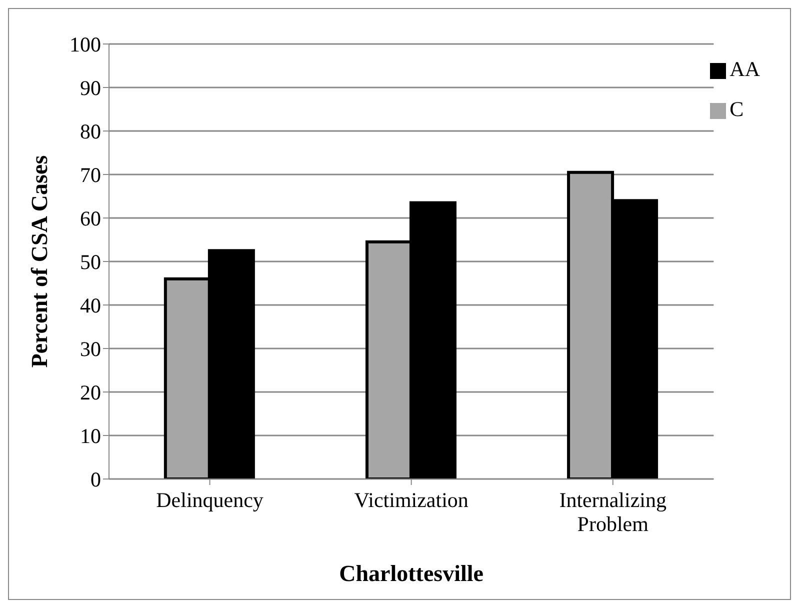 The width and height of the screenshot is (799, 608). Describe the element at coordinates (90, 262) in the screenshot. I see `y-tick-label: 50` at that location.